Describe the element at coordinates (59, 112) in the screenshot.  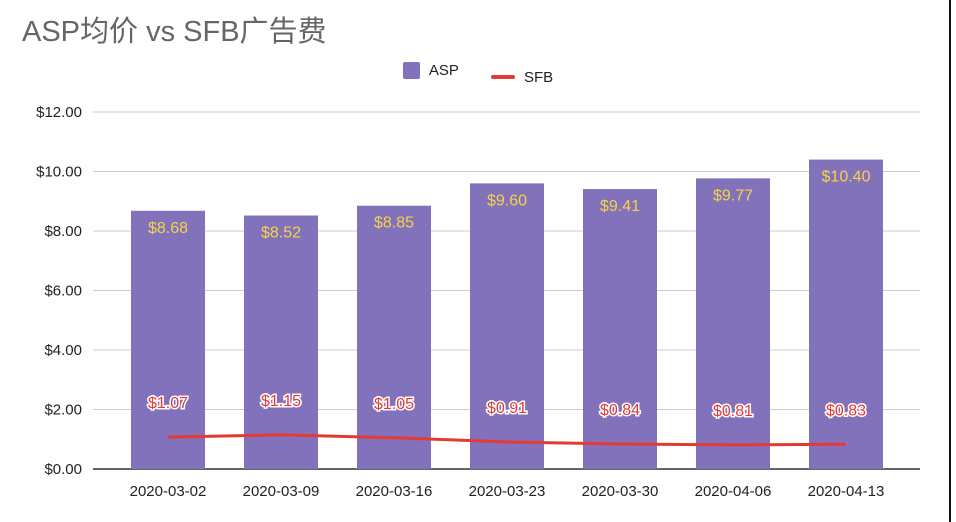
I see `y-tick-label: $12.00` at that location.